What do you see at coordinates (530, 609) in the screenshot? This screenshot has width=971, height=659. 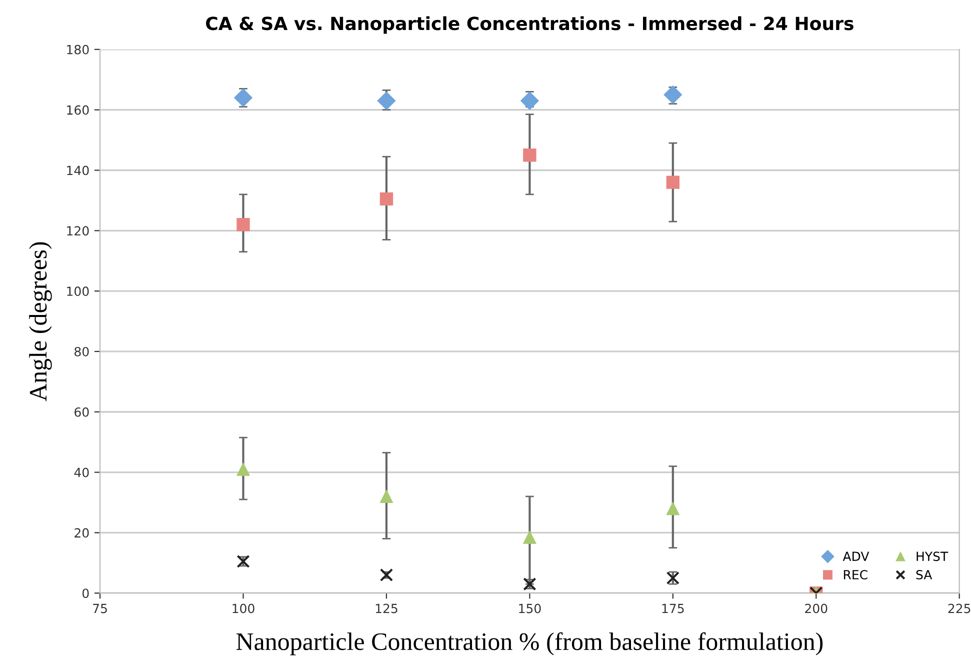 I see `x-tick-label: 150` at bounding box center [530, 609].